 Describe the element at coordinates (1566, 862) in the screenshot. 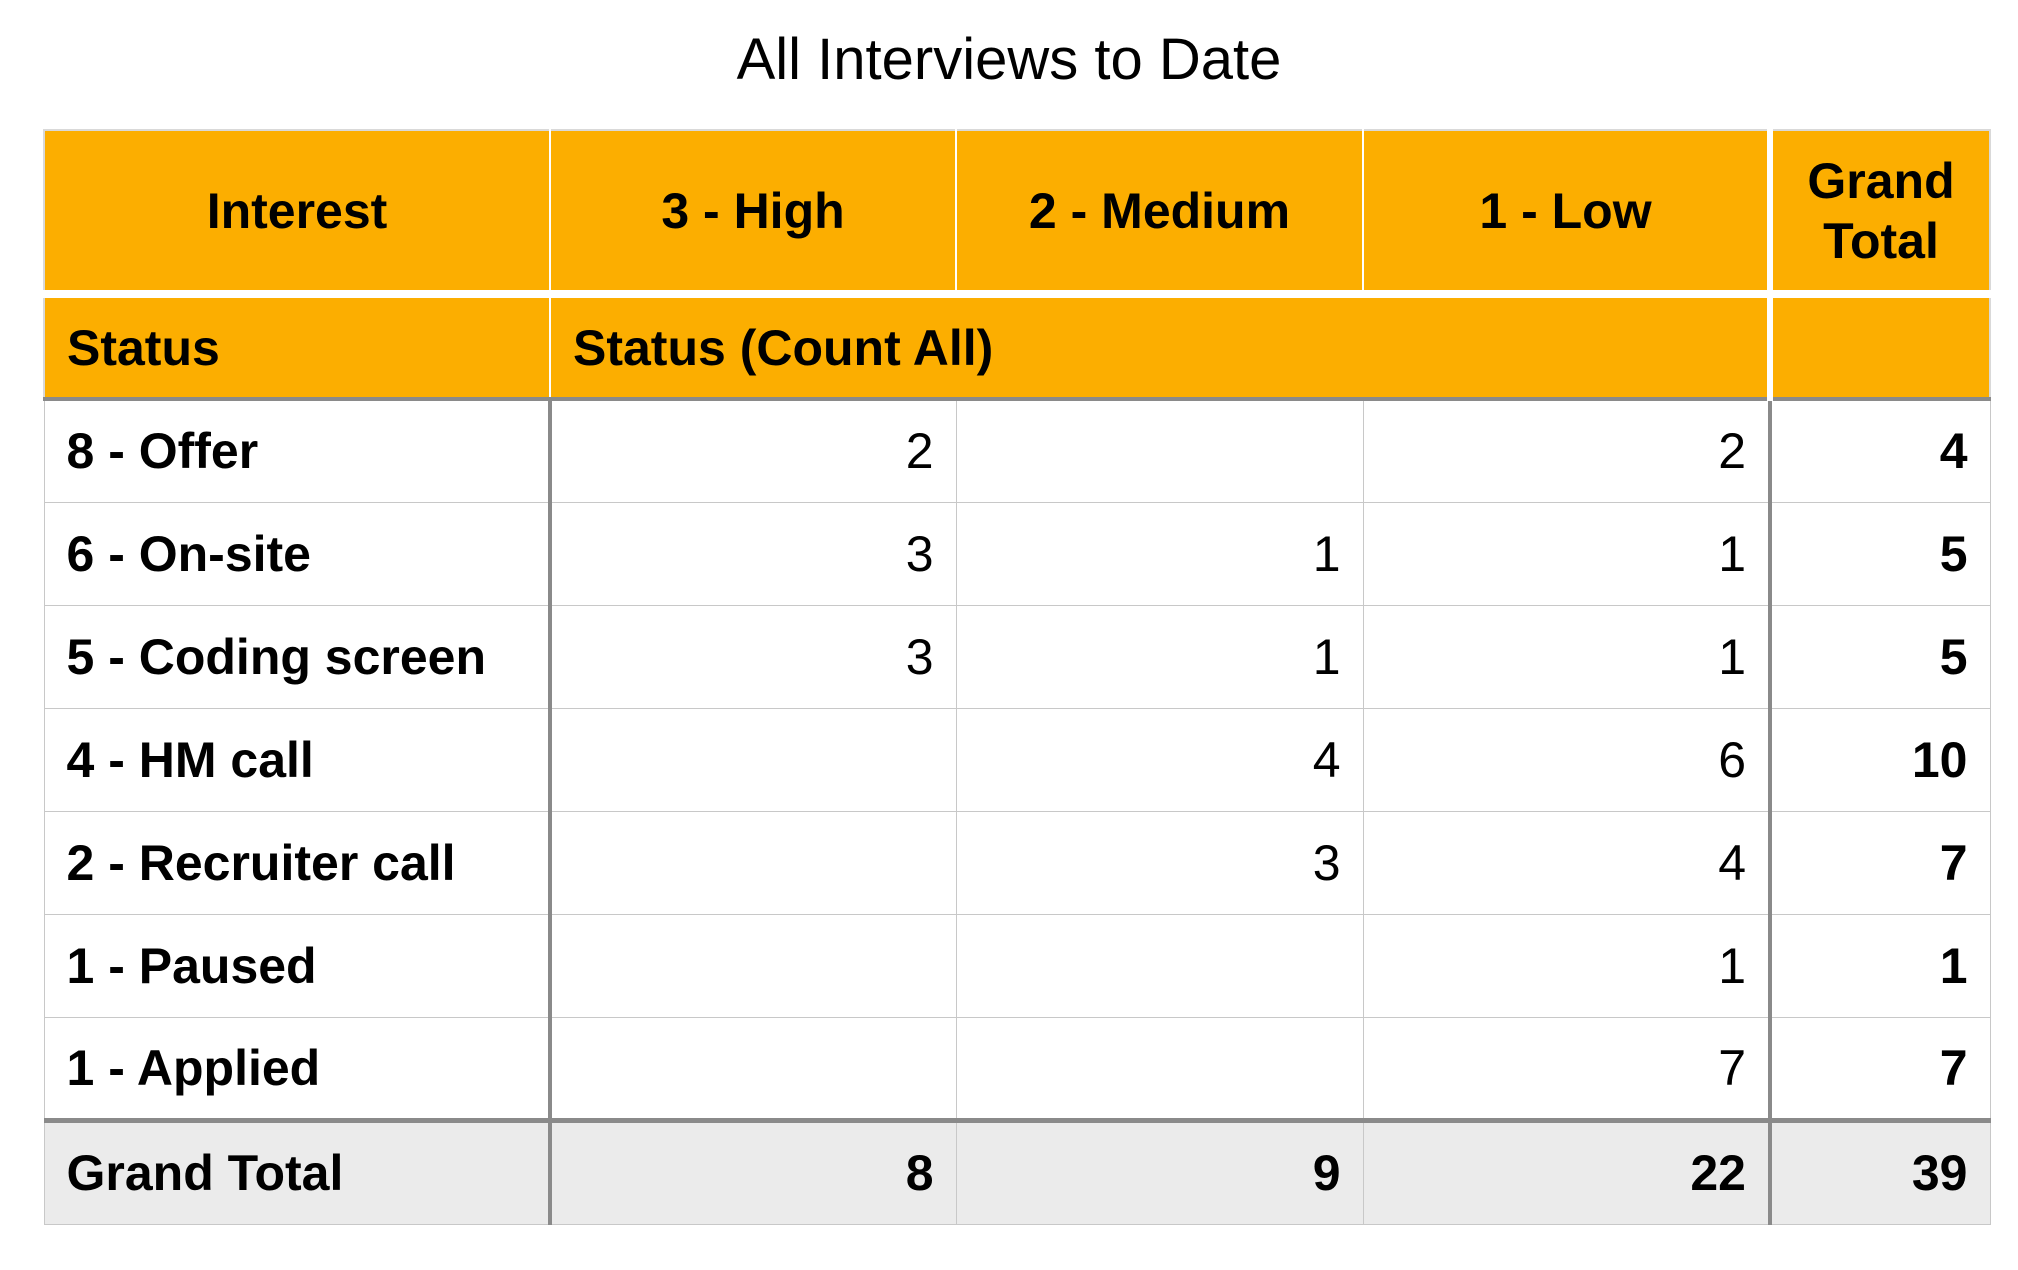

I see `cell-low: 4` at that location.